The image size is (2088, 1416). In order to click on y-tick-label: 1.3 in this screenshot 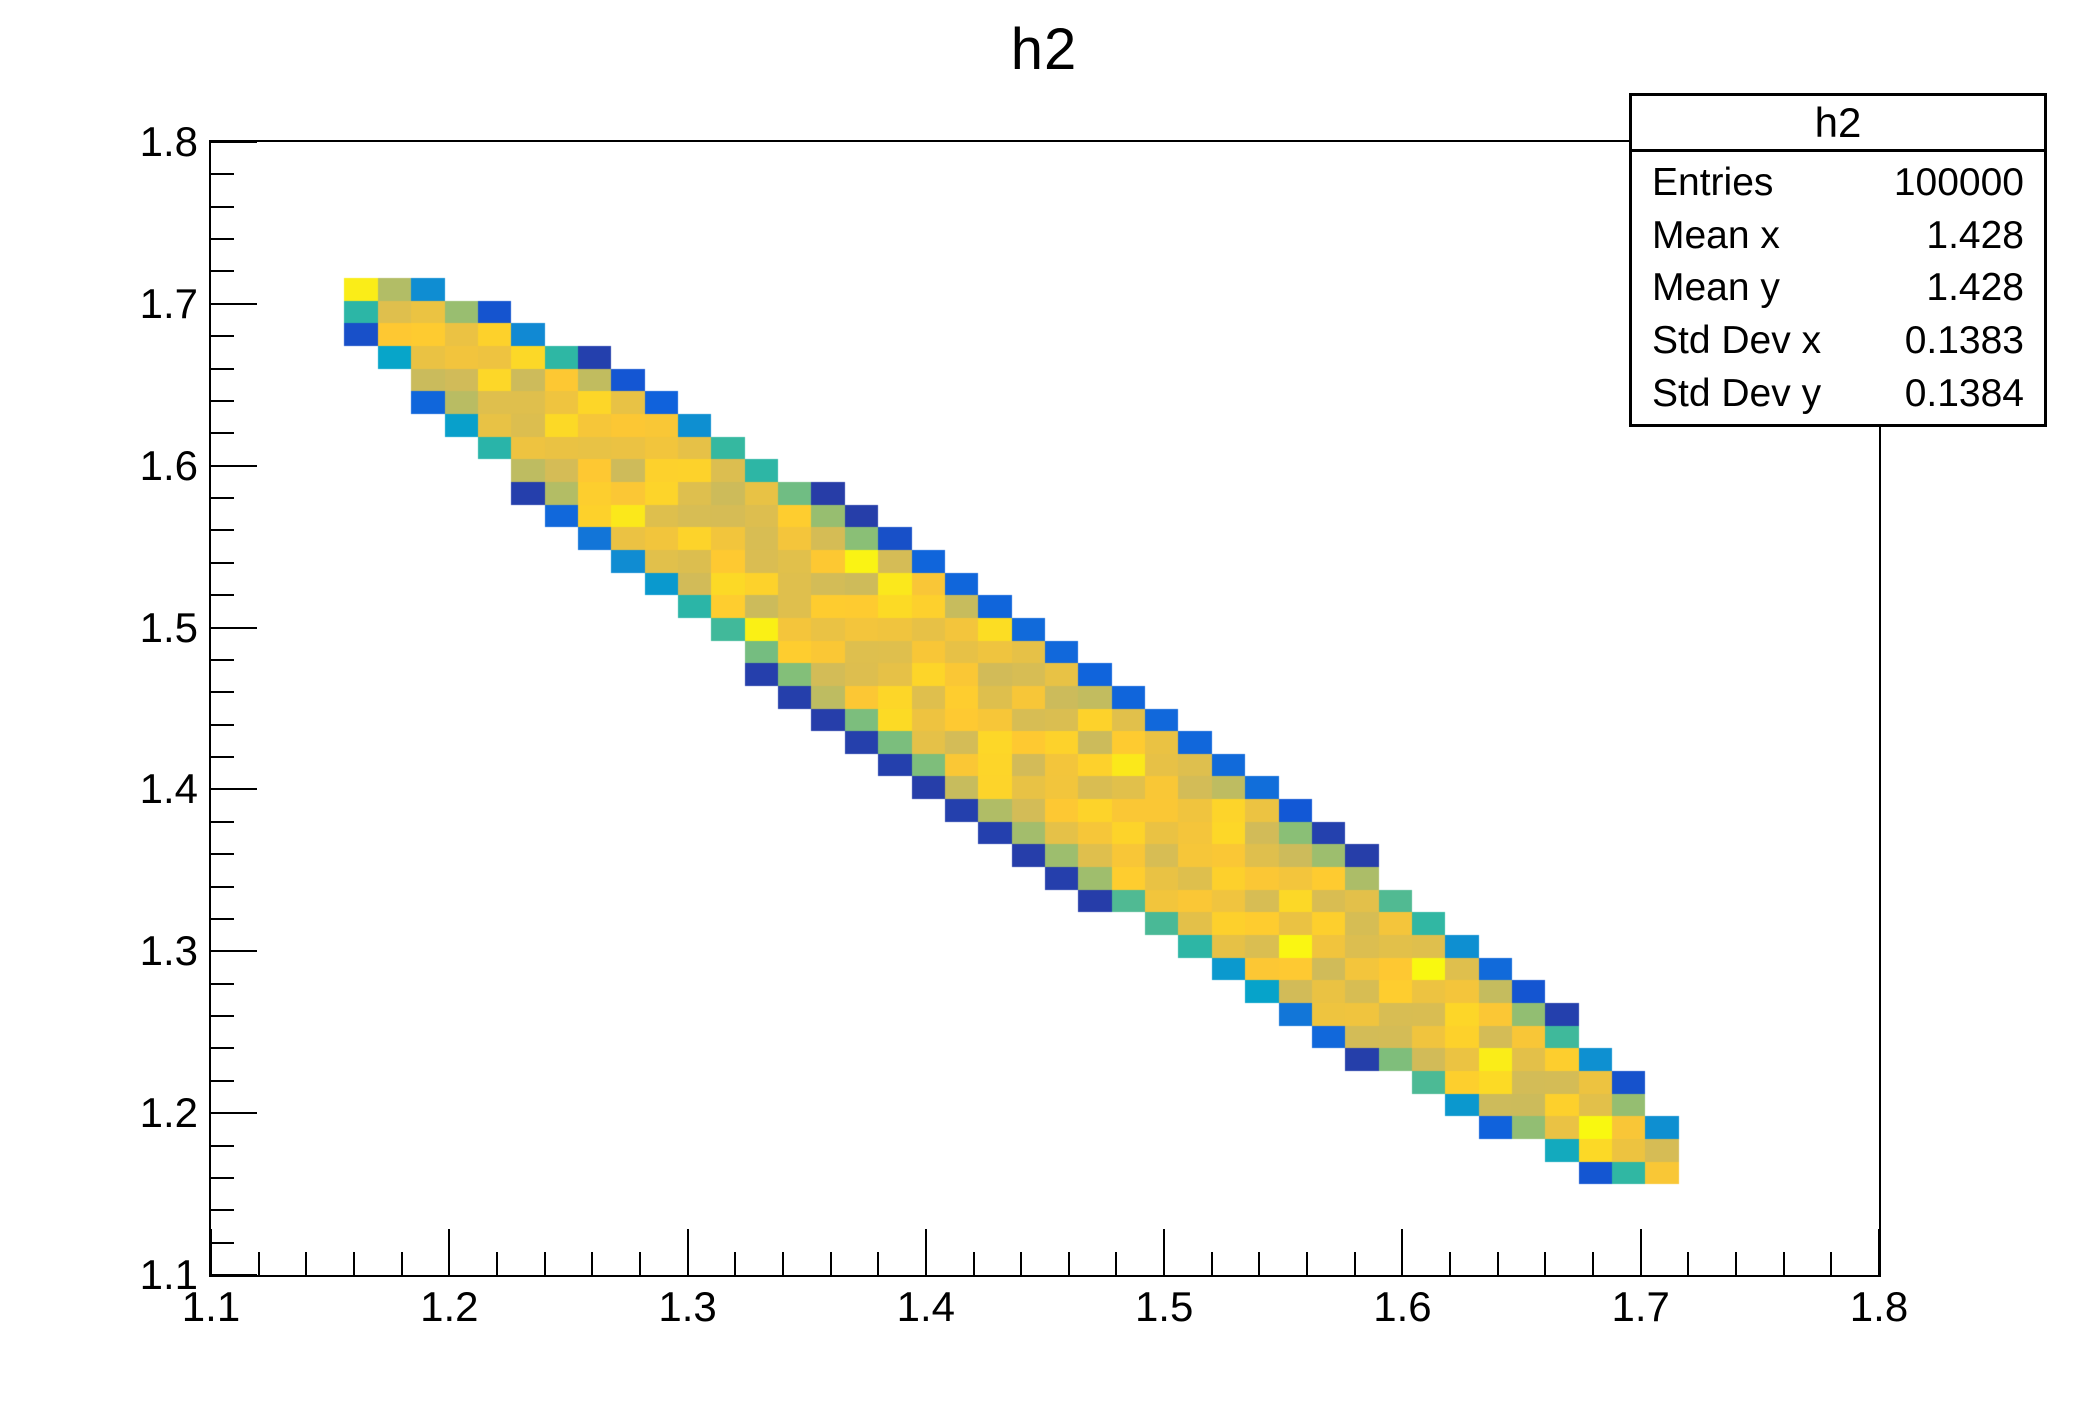, I will do `click(168, 951)`.